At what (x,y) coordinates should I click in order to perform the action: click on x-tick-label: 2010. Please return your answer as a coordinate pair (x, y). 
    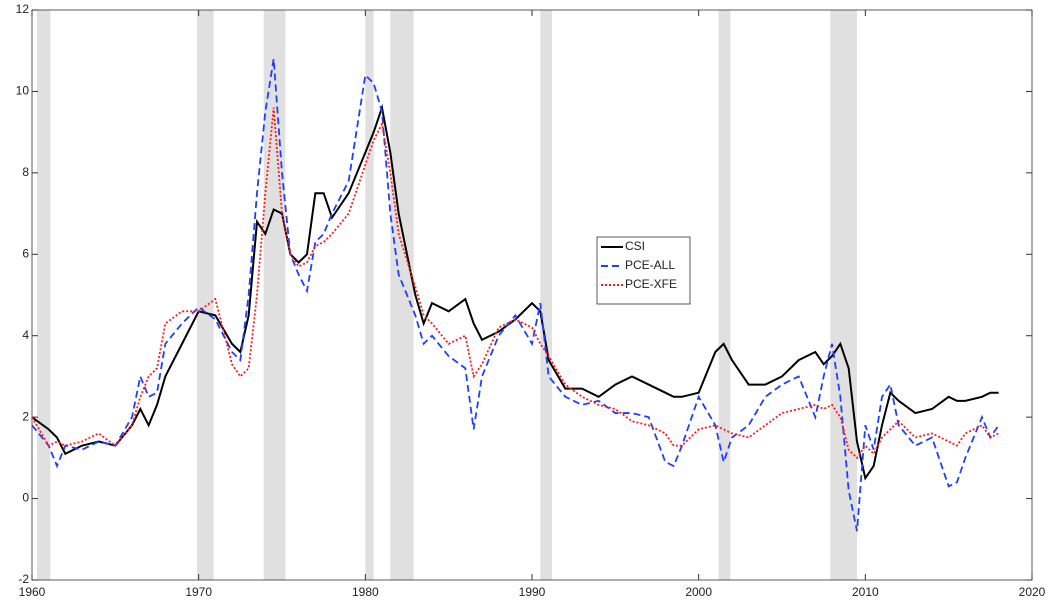
    Looking at the image, I should click on (865, 592).